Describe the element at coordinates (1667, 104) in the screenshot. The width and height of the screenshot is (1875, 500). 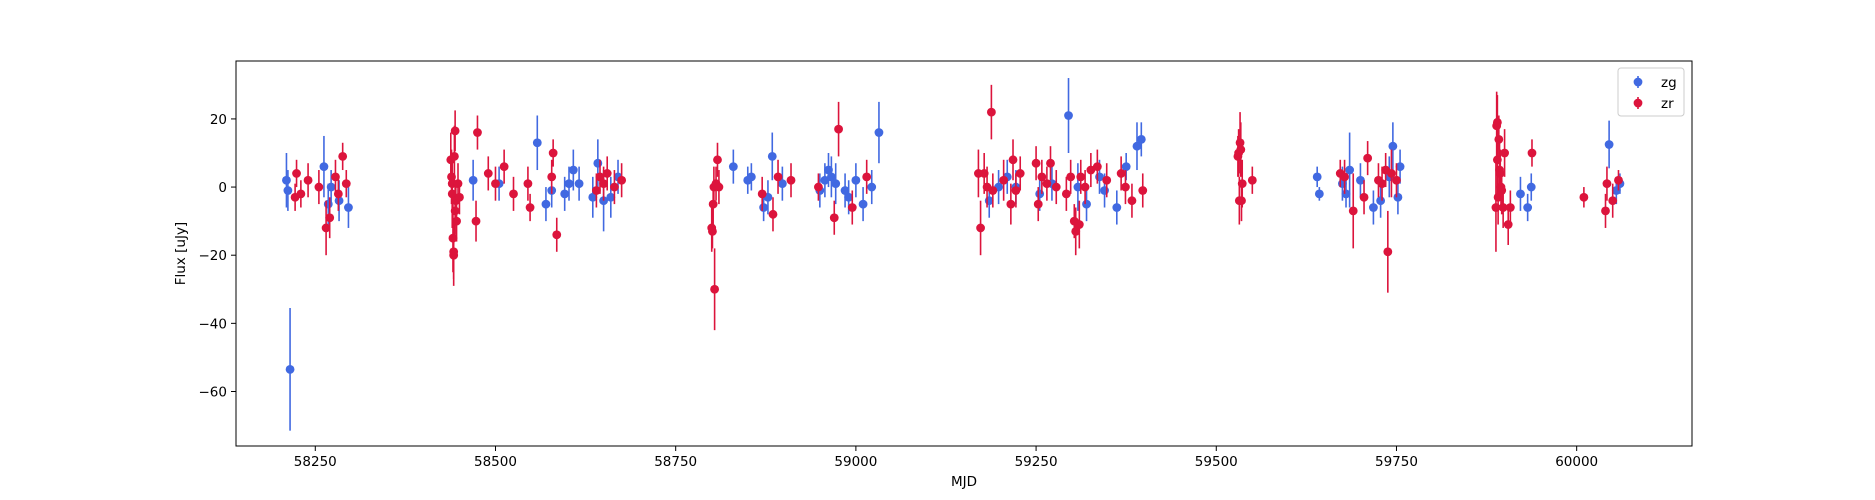
I see `legend-label-zr: zr` at that location.